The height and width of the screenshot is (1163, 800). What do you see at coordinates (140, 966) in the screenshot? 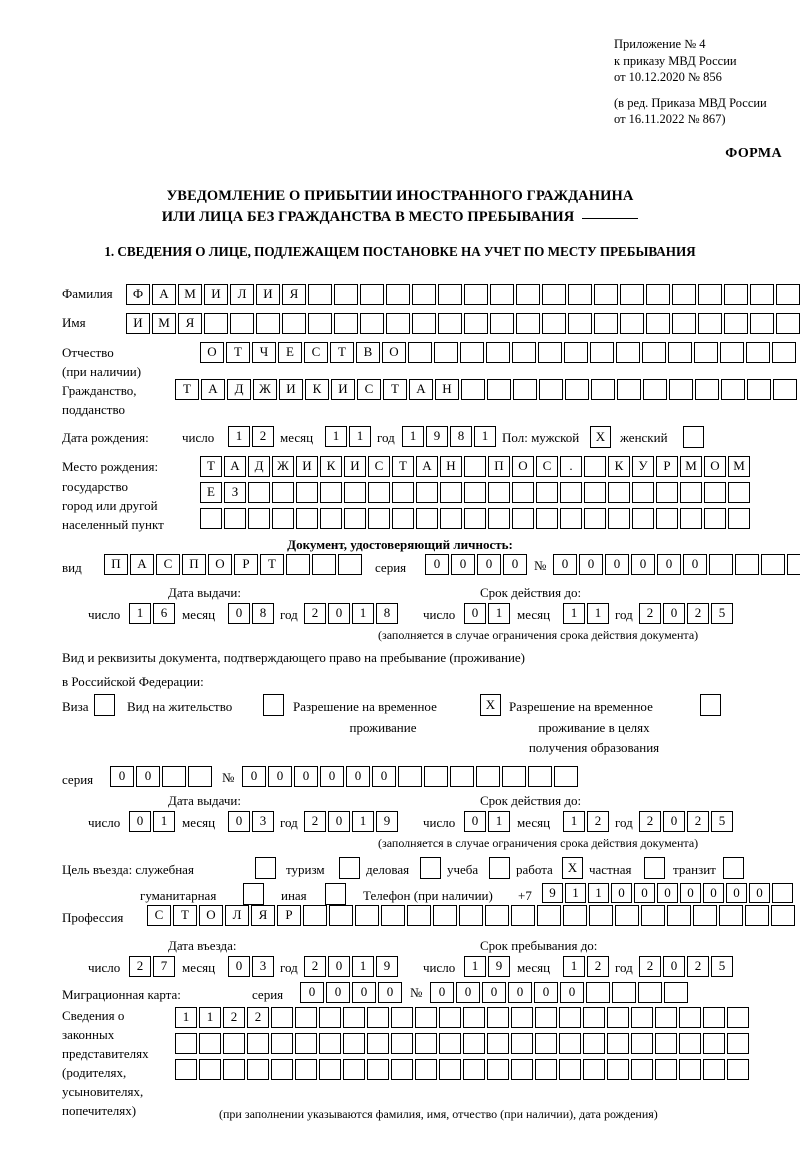
I see `entry-day-1: 2` at bounding box center [140, 966].